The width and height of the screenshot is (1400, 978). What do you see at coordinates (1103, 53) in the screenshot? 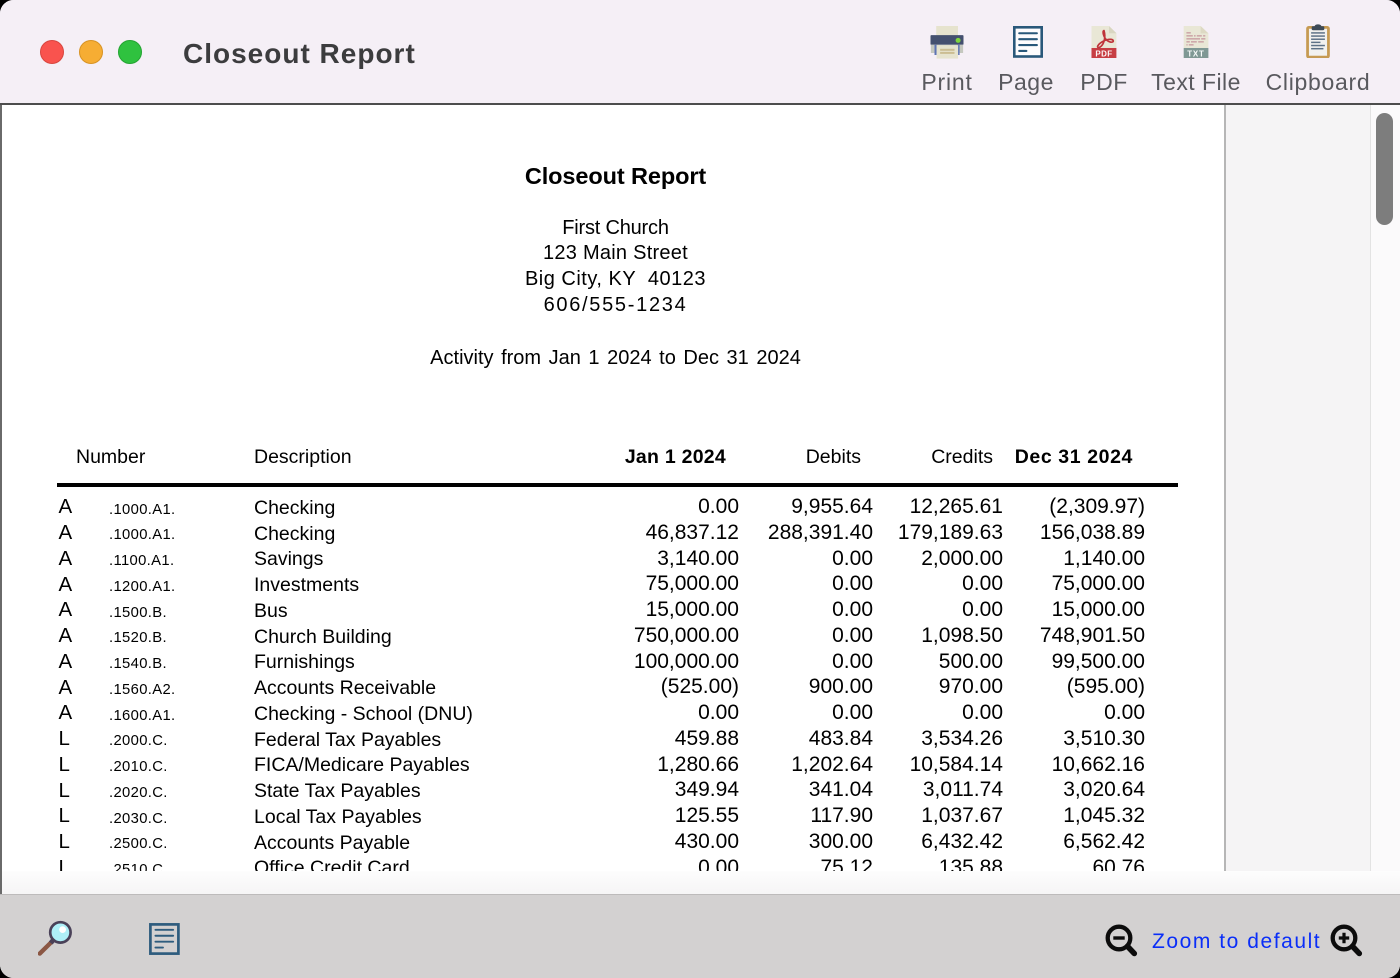
I see `svg-text: PDF` at bounding box center [1103, 53].